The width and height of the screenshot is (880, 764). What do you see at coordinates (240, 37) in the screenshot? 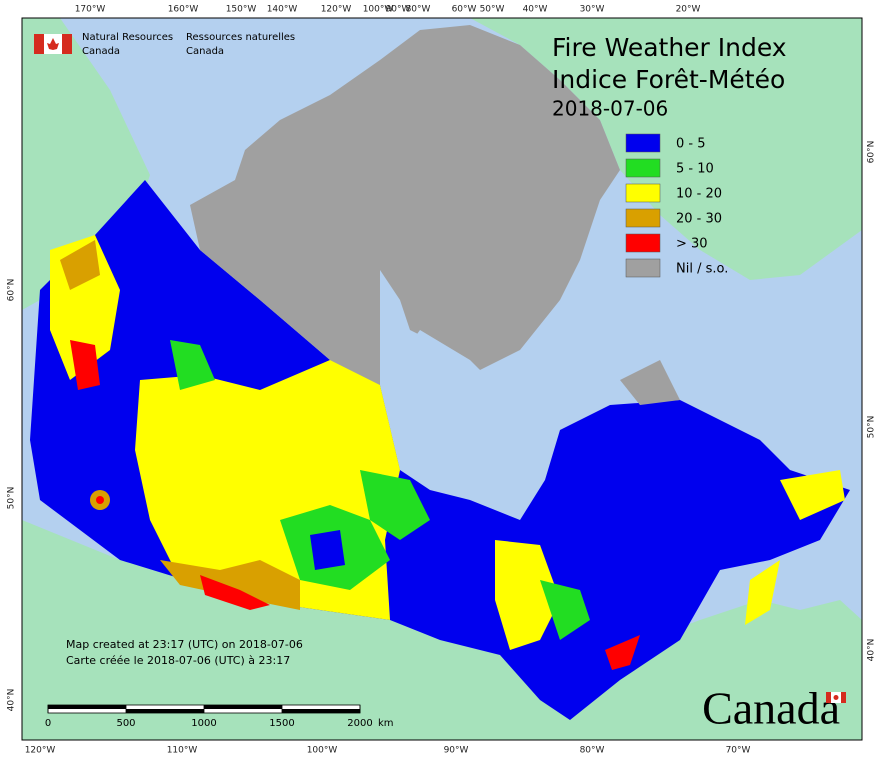
I see `org-fr: Ressources naturelles` at bounding box center [240, 37].